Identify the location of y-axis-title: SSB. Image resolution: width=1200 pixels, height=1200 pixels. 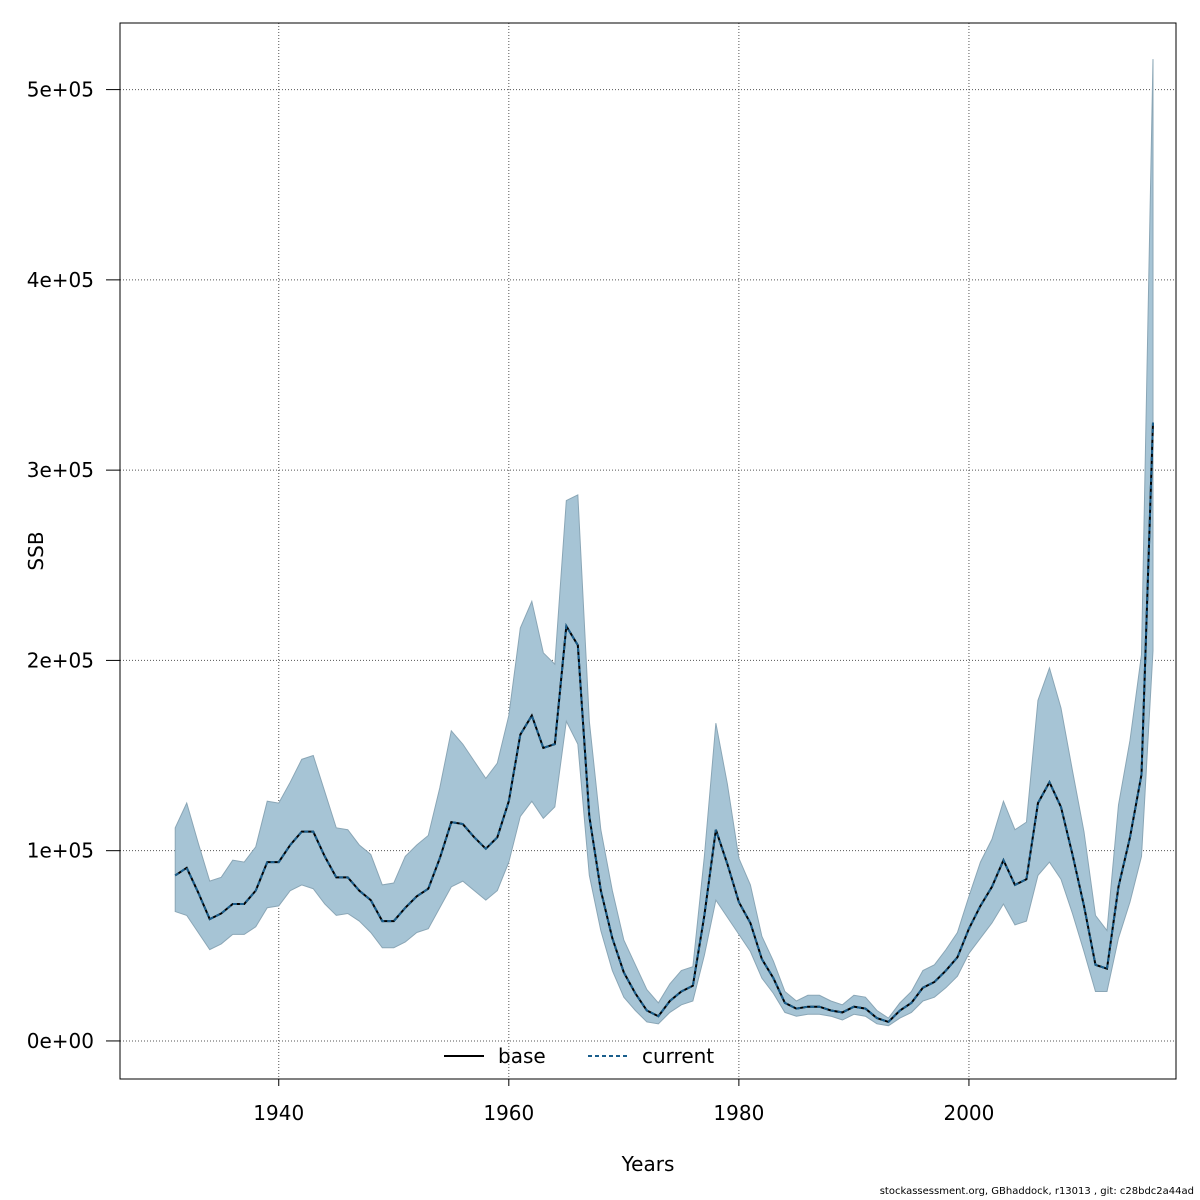
(36, 550).